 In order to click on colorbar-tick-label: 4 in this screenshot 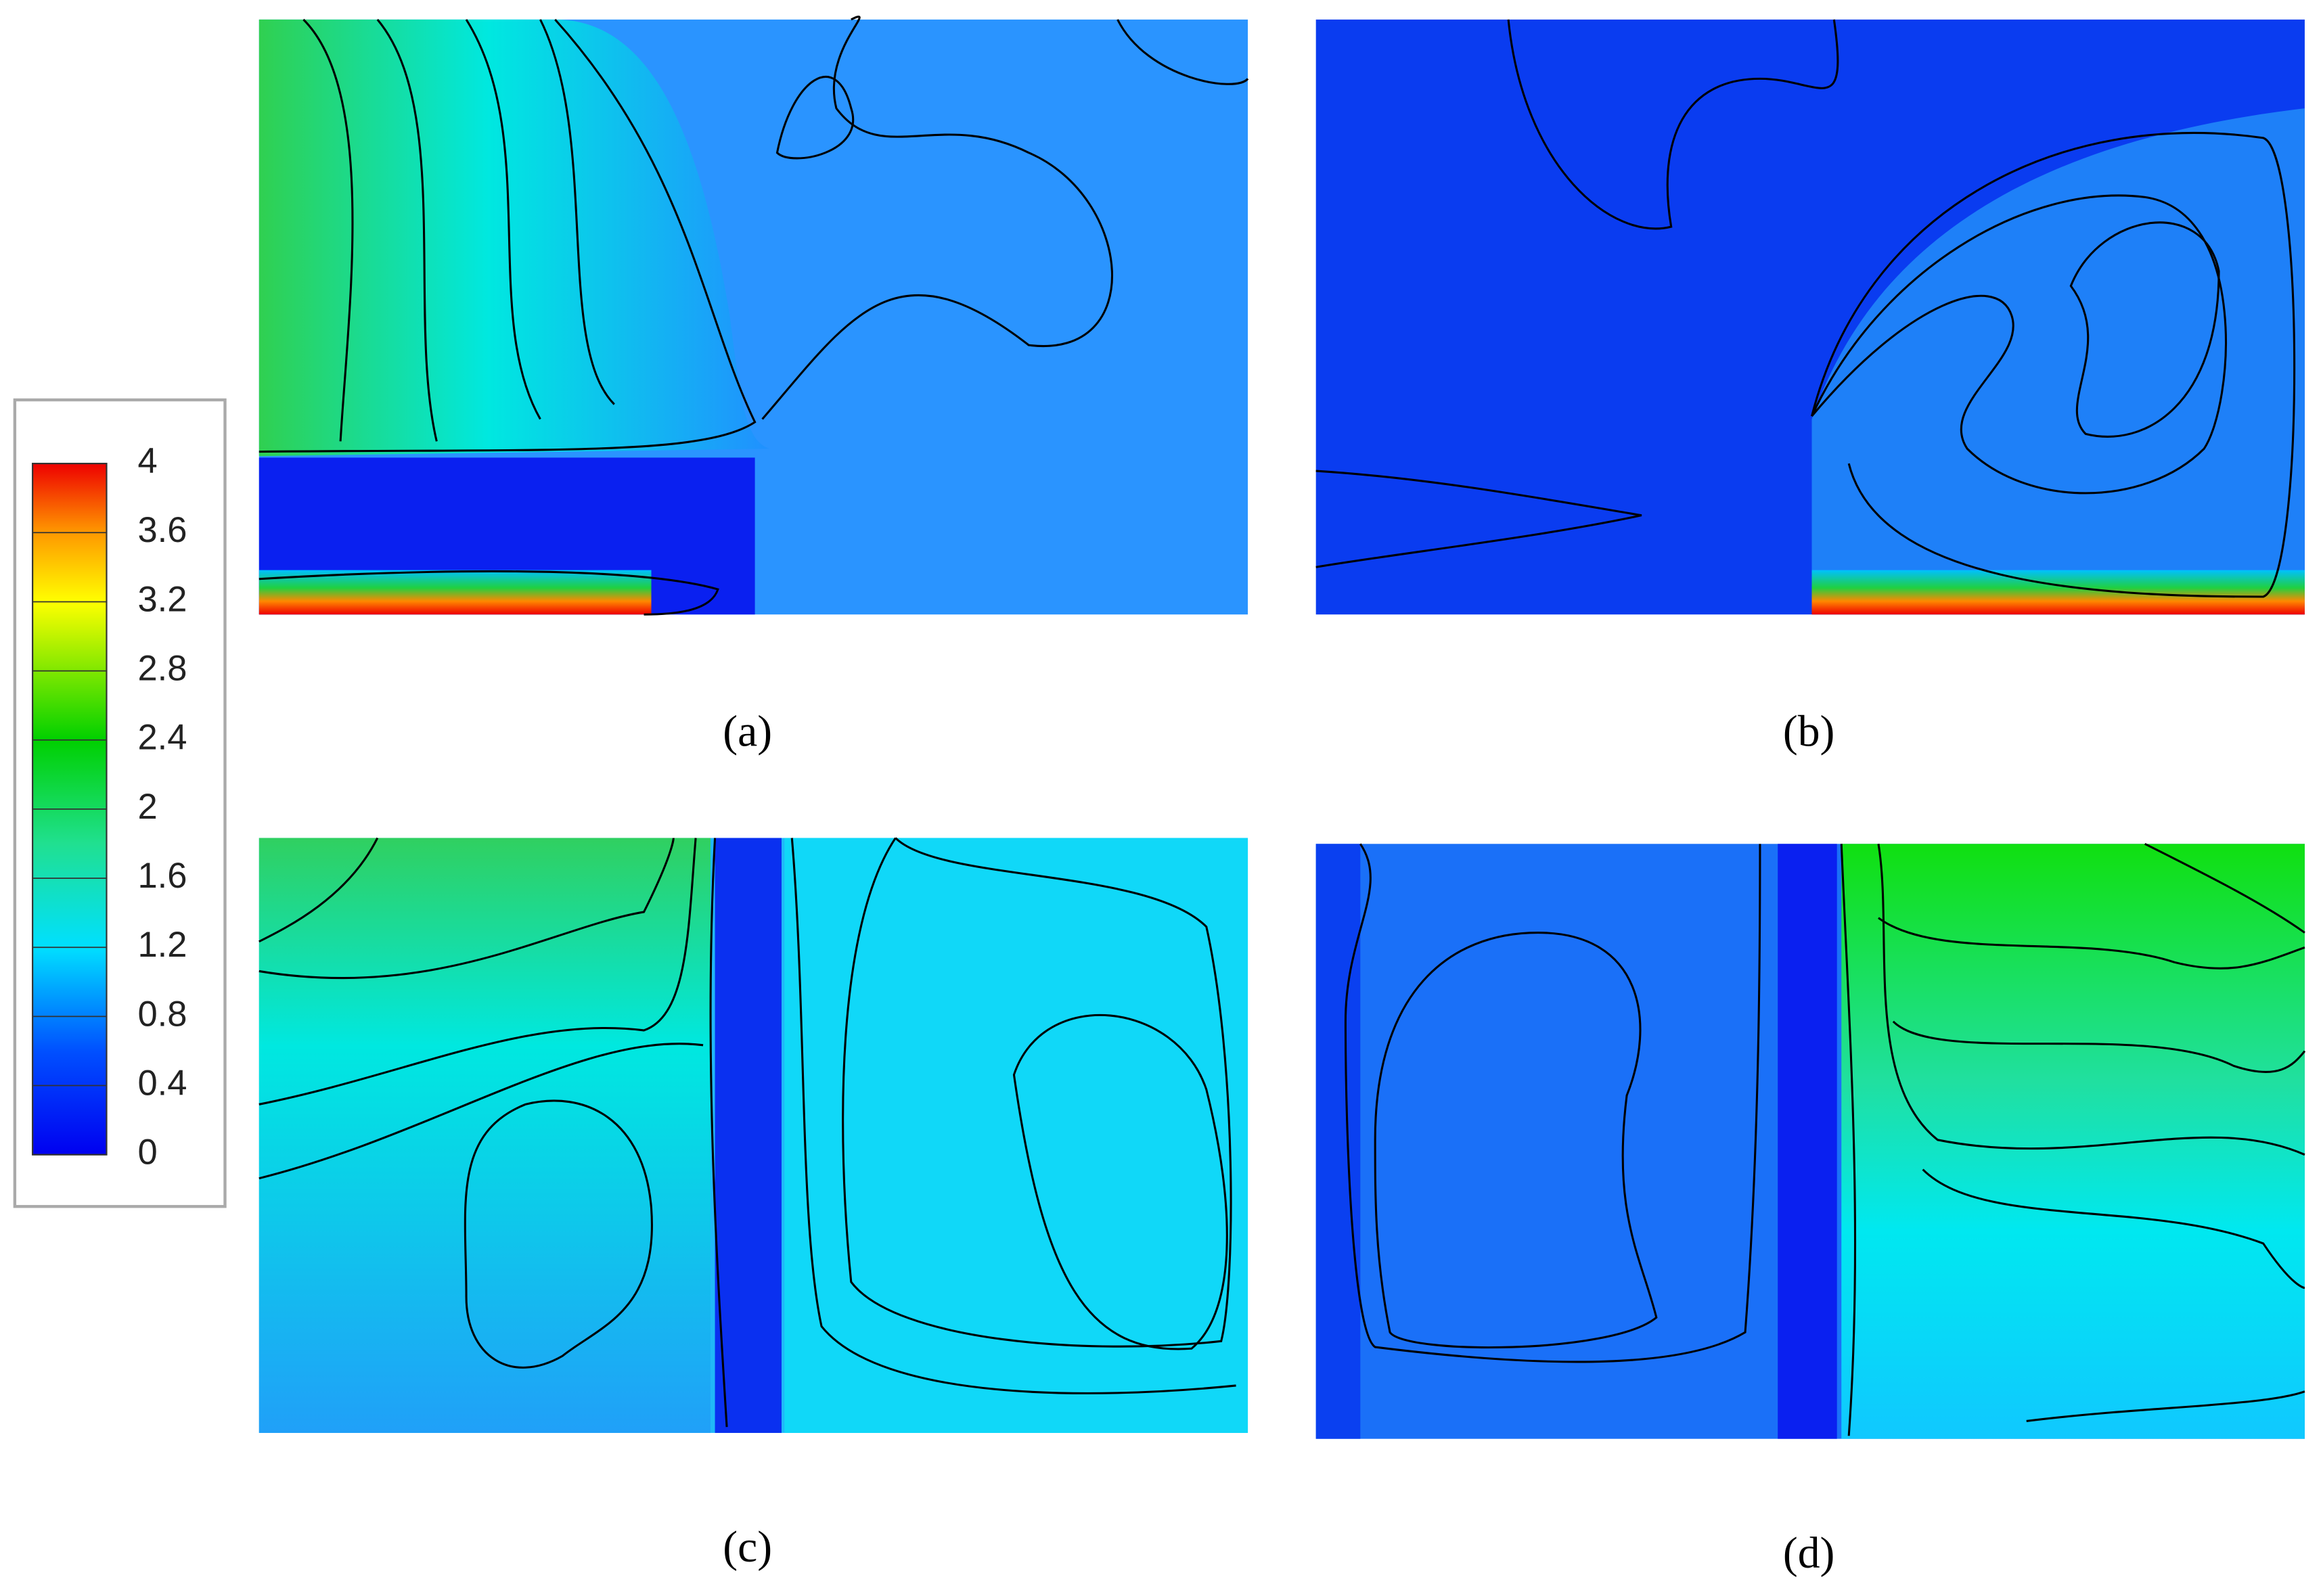, I will do `click(147, 461)`.